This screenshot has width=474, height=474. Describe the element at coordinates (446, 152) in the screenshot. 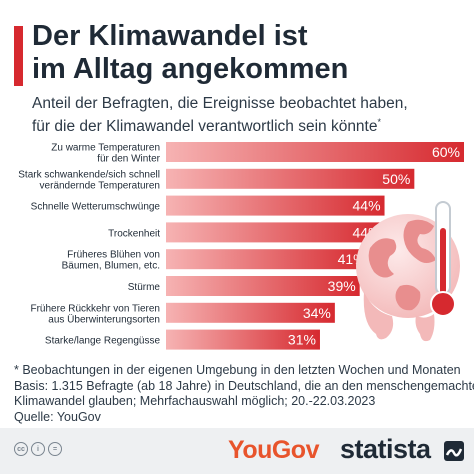

I see `bar-value-label: 60%` at that location.